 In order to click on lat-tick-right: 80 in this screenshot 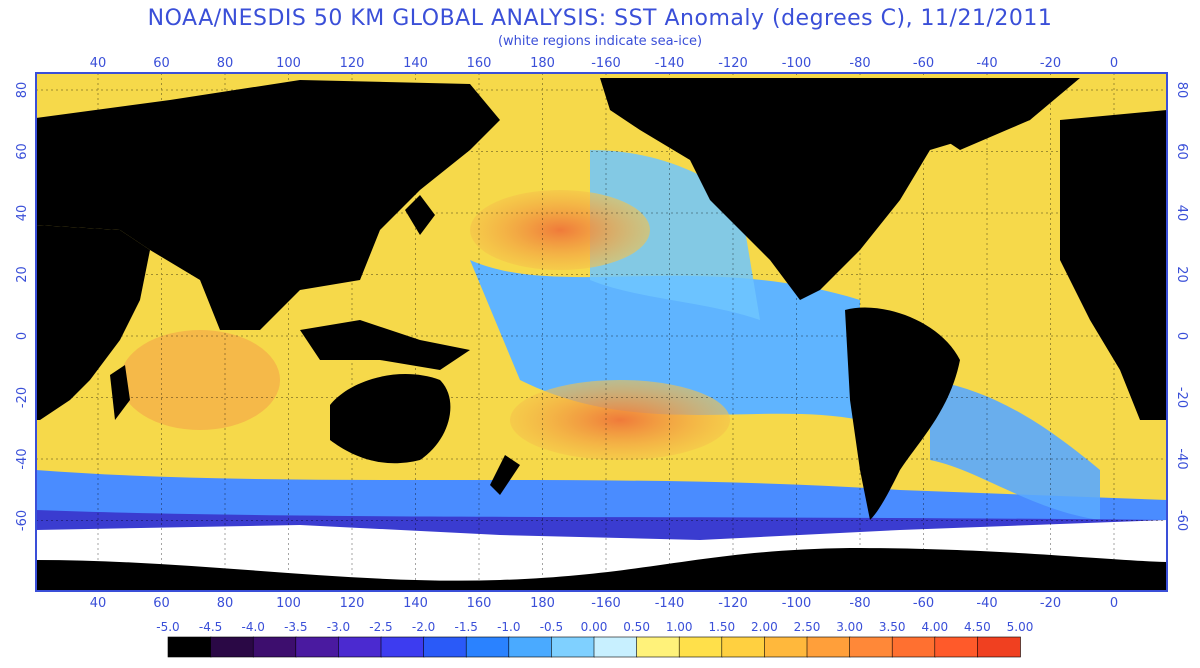, I will do `click(1181, 90)`.